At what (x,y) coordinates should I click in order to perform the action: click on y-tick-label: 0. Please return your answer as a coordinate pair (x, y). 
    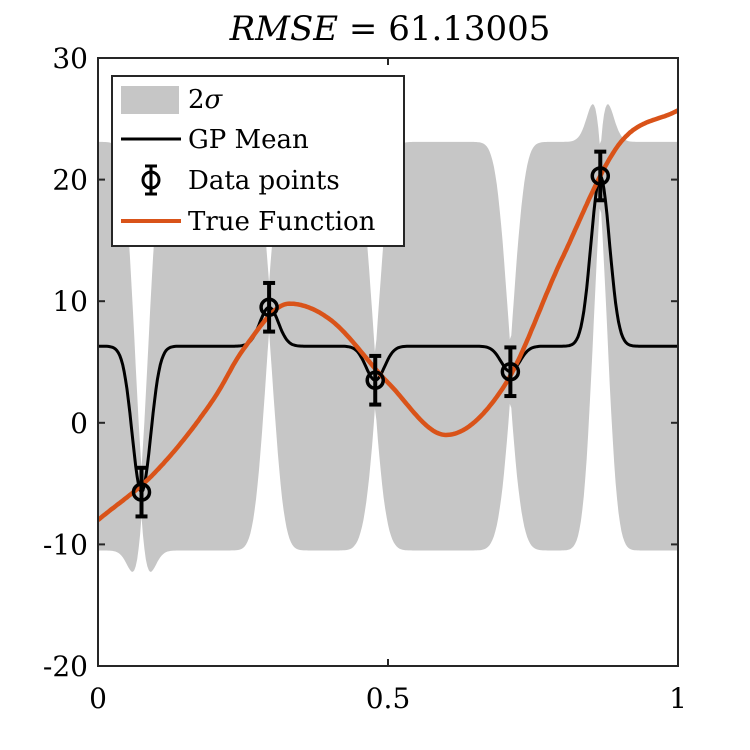
    Looking at the image, I should click on (79, 423).